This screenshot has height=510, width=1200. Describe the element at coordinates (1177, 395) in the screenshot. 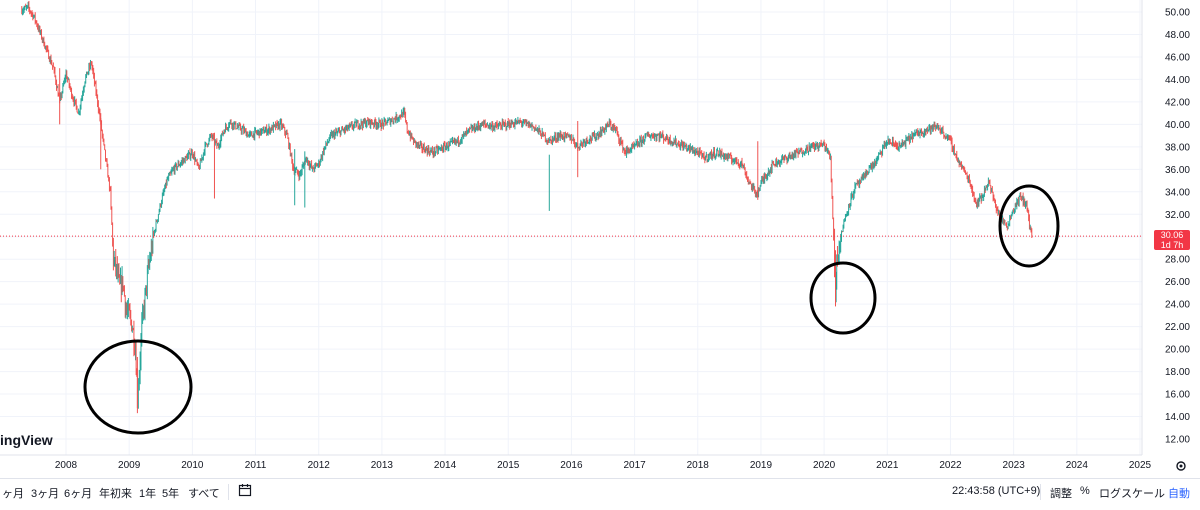

I see `price-tick-label: 16.00` at that location.